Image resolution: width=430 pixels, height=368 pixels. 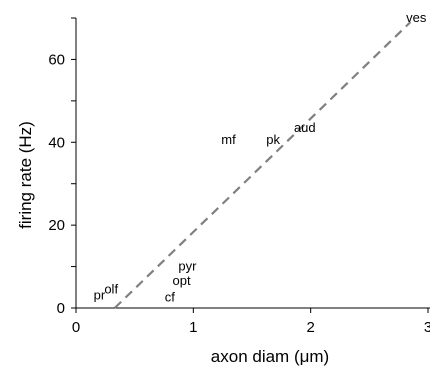 I want to click on data-point-cf: cf, so click(x=170, y=297).